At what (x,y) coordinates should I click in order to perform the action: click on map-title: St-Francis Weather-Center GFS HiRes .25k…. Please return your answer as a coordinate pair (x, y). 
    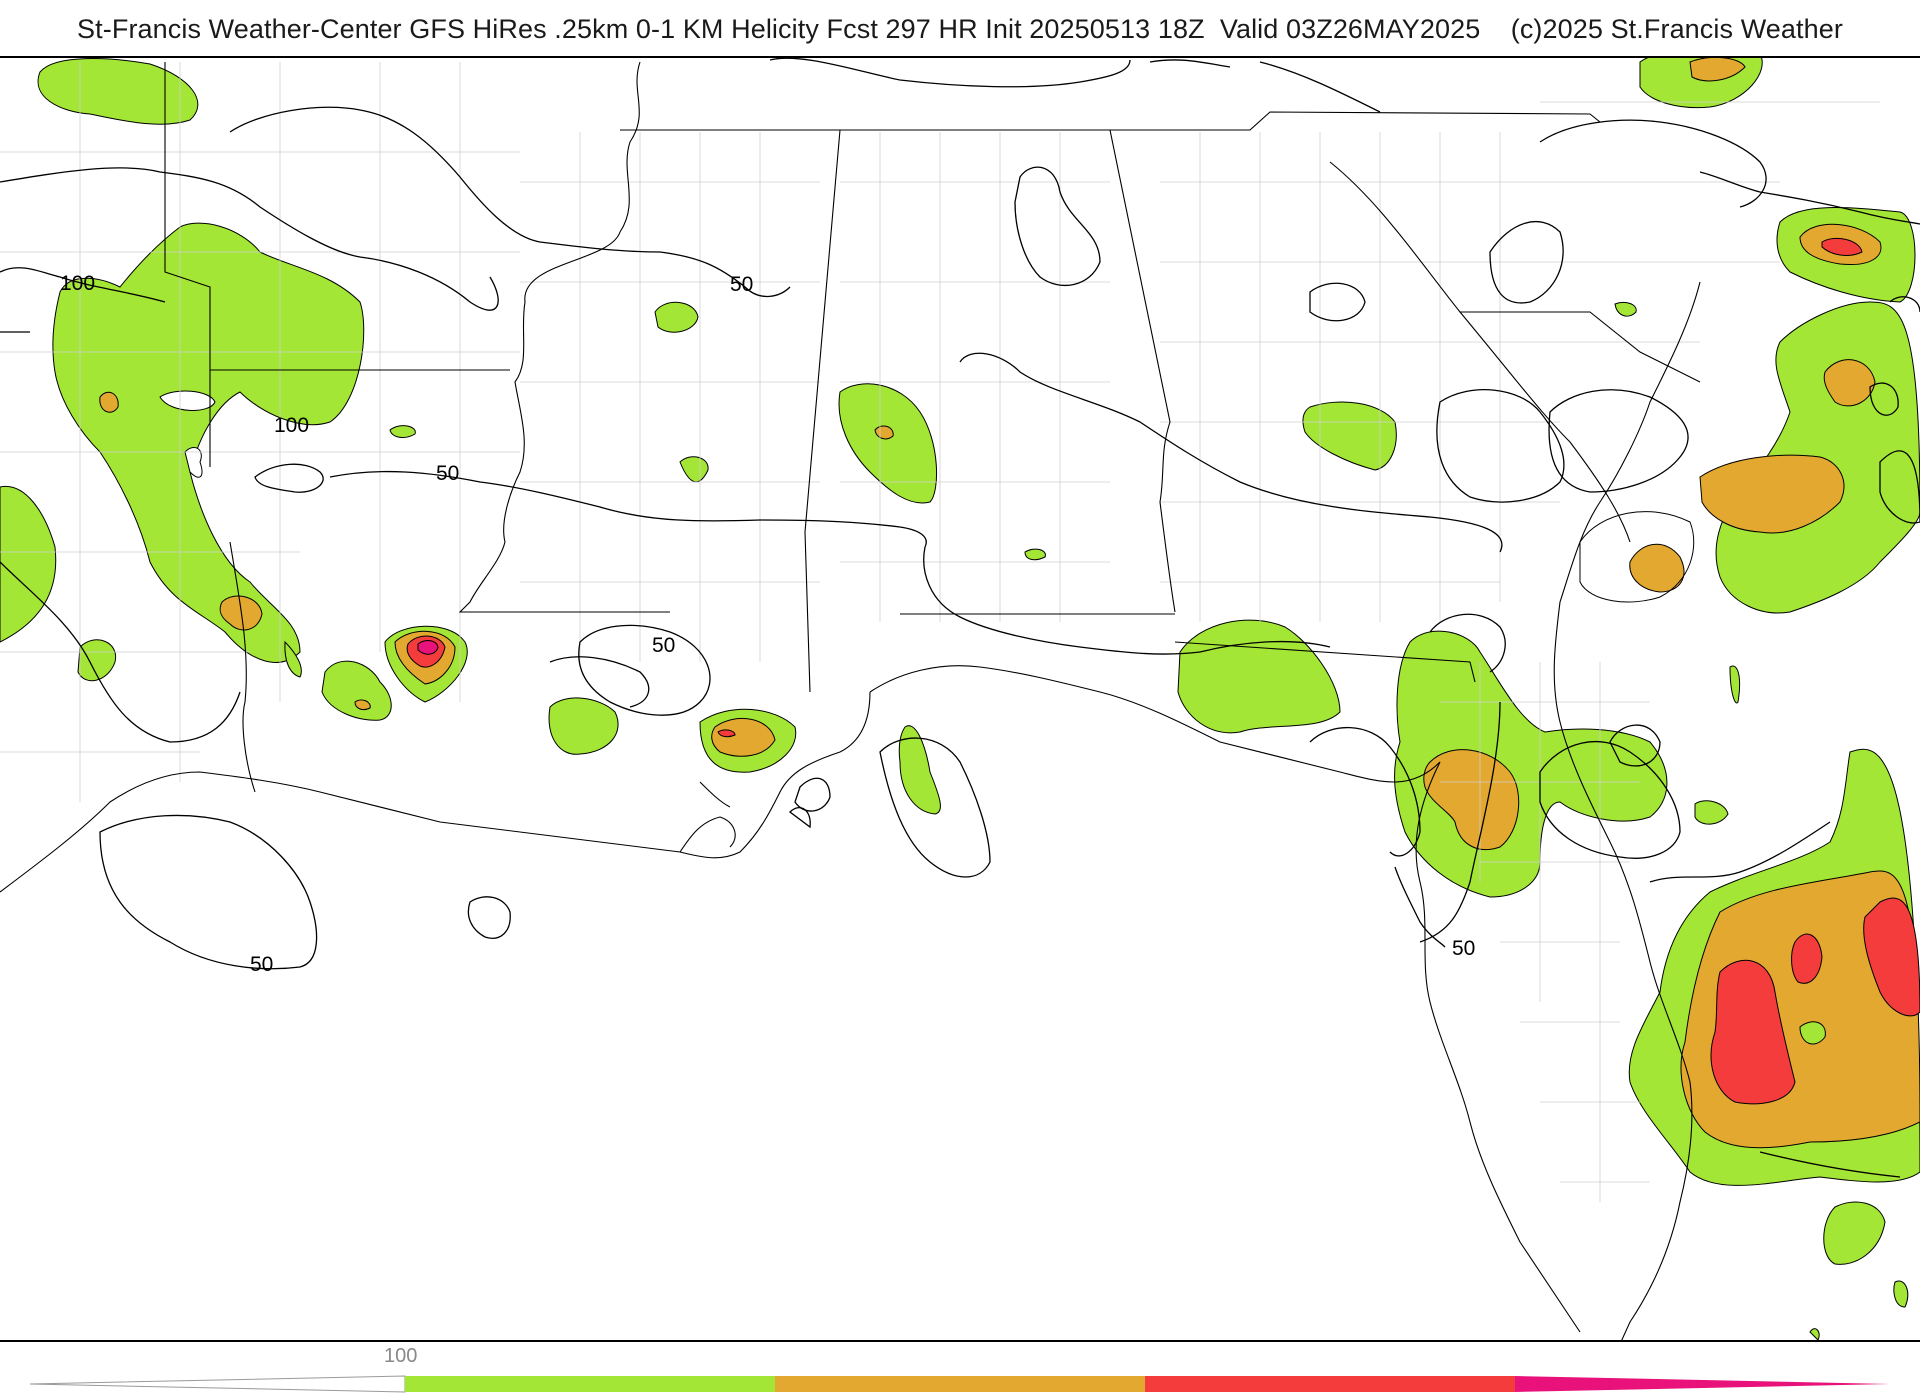
    Looking at the image, I should click on (960, 29).